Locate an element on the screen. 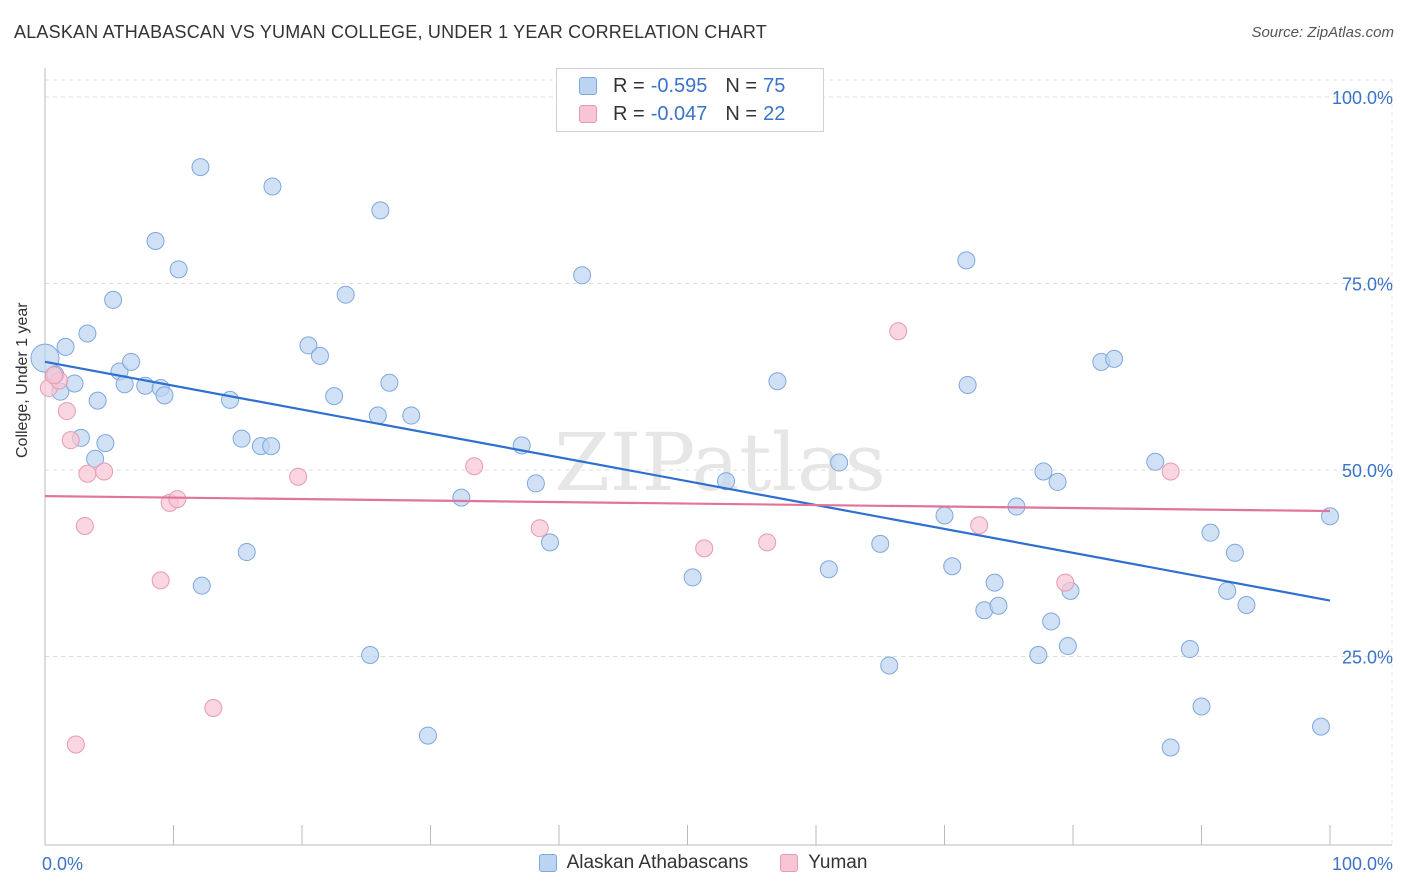  y-tick-label-100: 100.0% is located at coordinates (1362, 98).